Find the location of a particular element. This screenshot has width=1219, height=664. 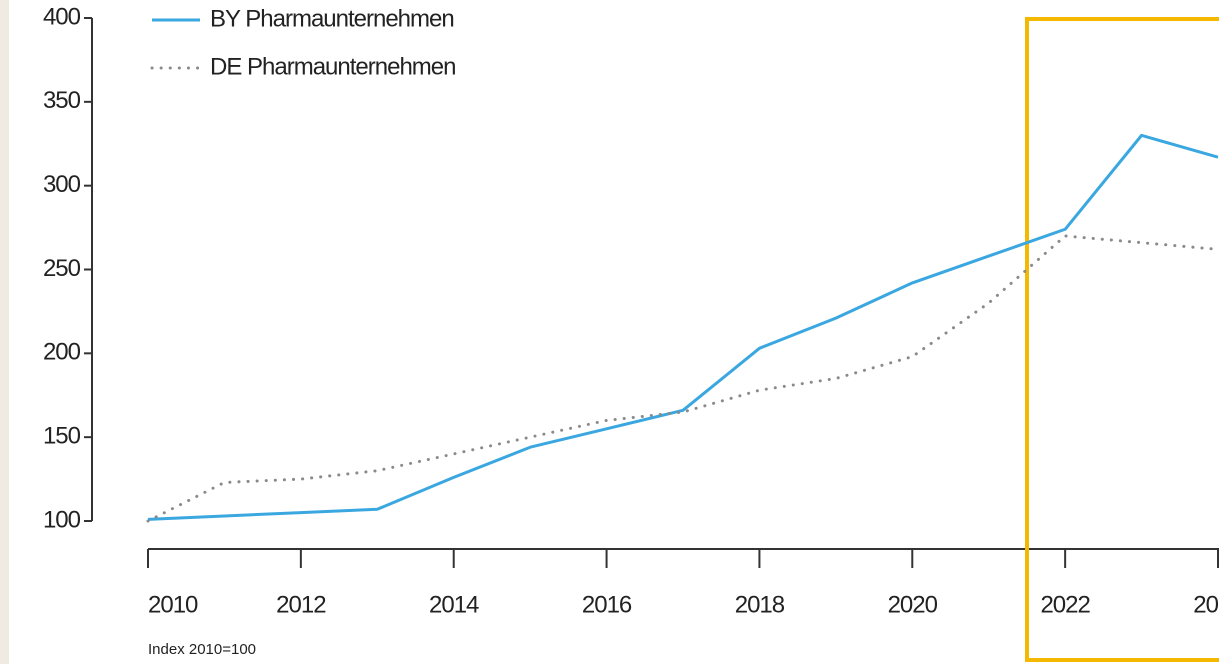

x-tick-label: 2018 is located at coordinates (760, 604).